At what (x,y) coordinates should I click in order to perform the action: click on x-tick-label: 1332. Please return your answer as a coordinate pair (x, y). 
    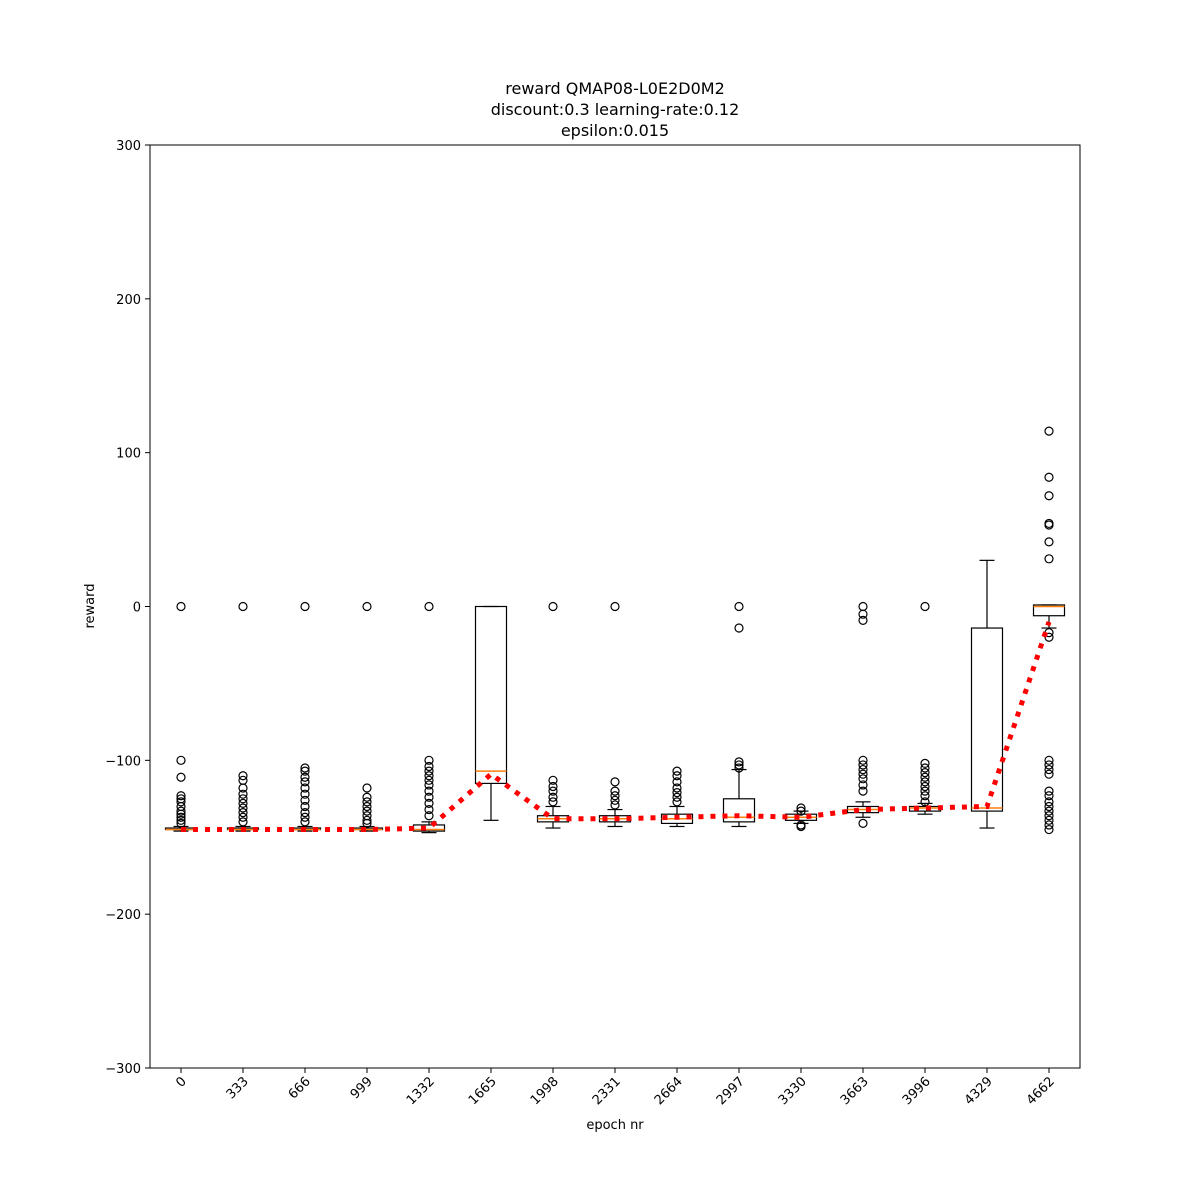
    Looking at the image, I should click on (421, 1091).